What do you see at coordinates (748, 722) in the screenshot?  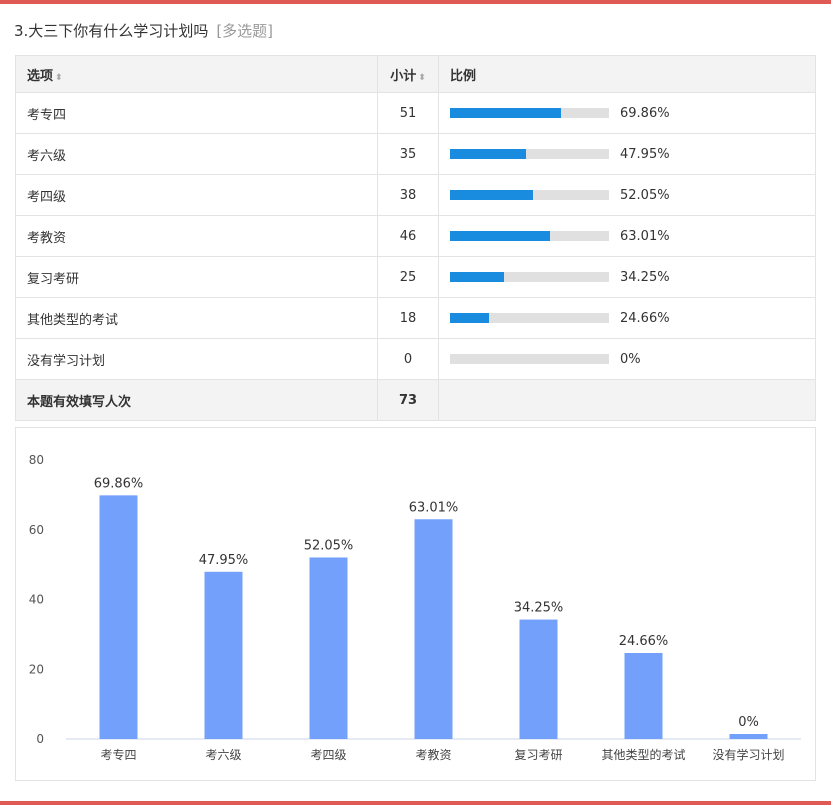 I see `data-label: 0%` at bounding box center [748, 722].